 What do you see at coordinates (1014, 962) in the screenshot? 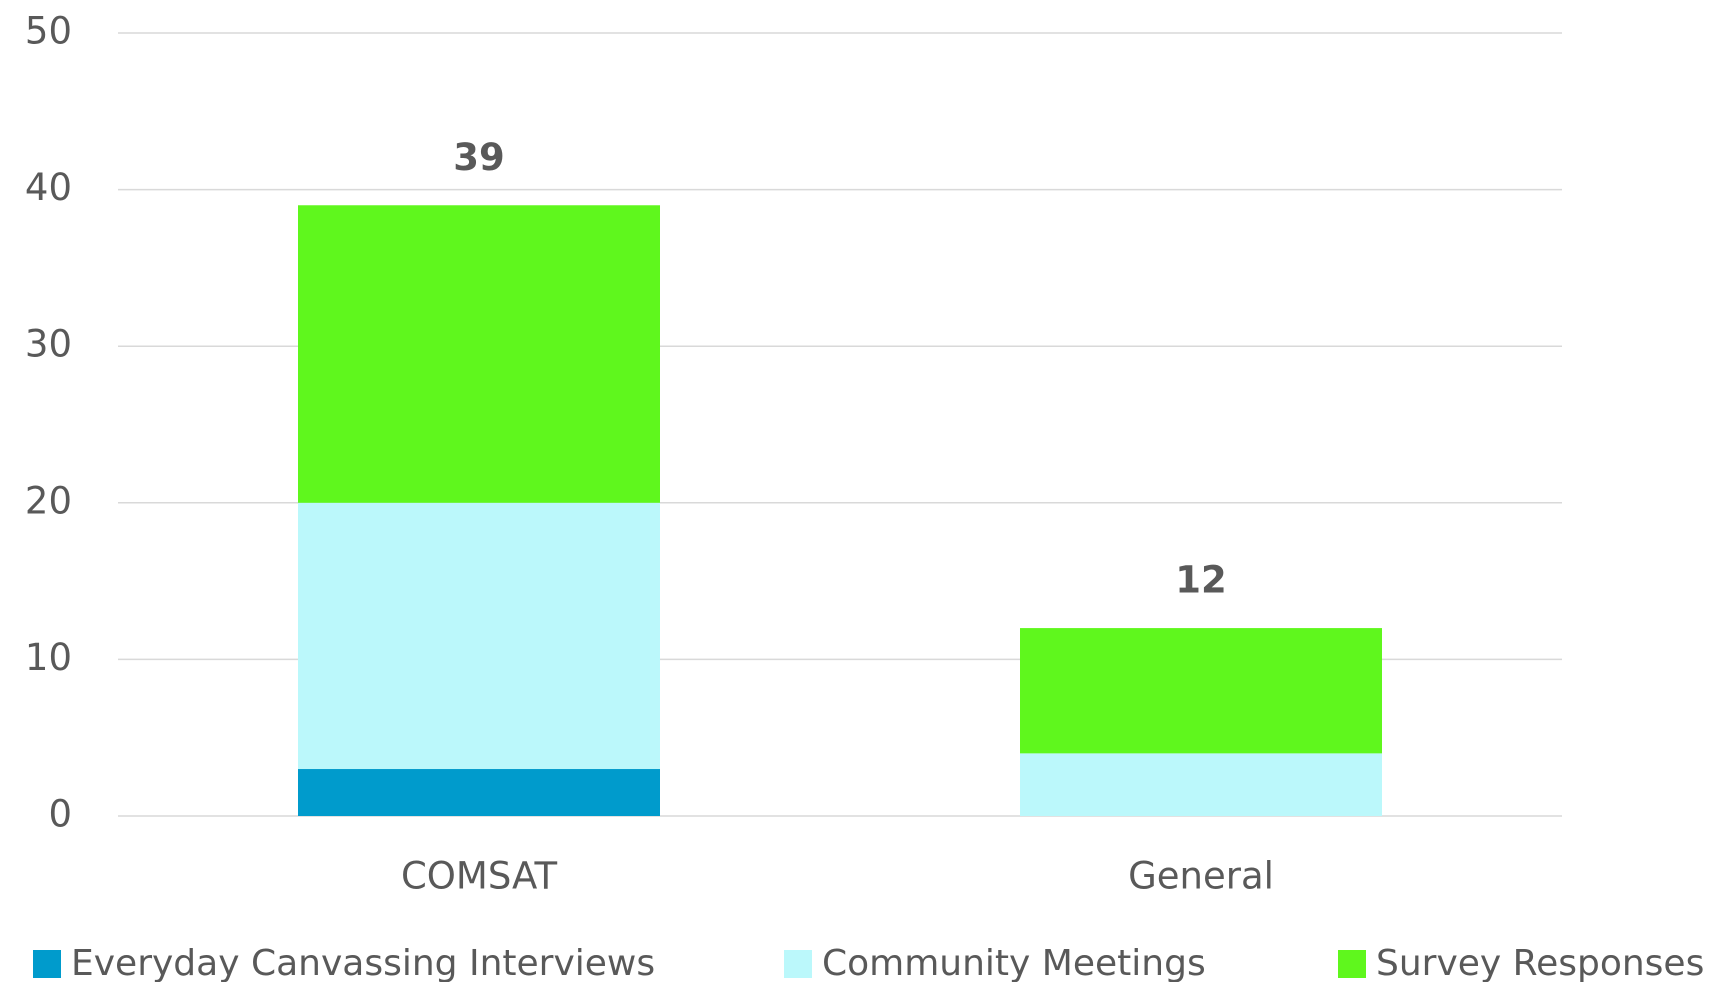
I see `legend-label: Community Meetings` at bounding box center [1014, 962].